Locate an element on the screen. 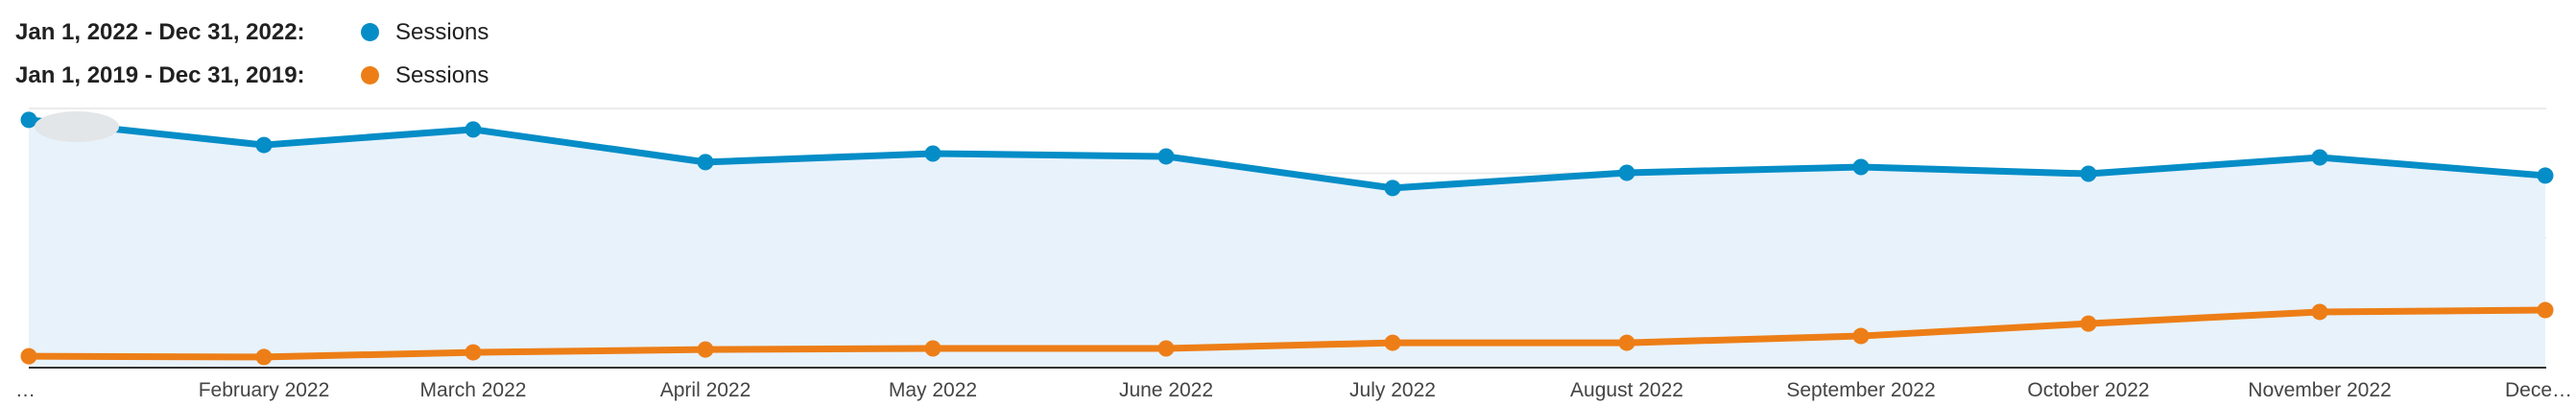 The height and width of the screenshot is (407, 2576). x-axis-label: May 2022 is located at coordinates (933, 390).